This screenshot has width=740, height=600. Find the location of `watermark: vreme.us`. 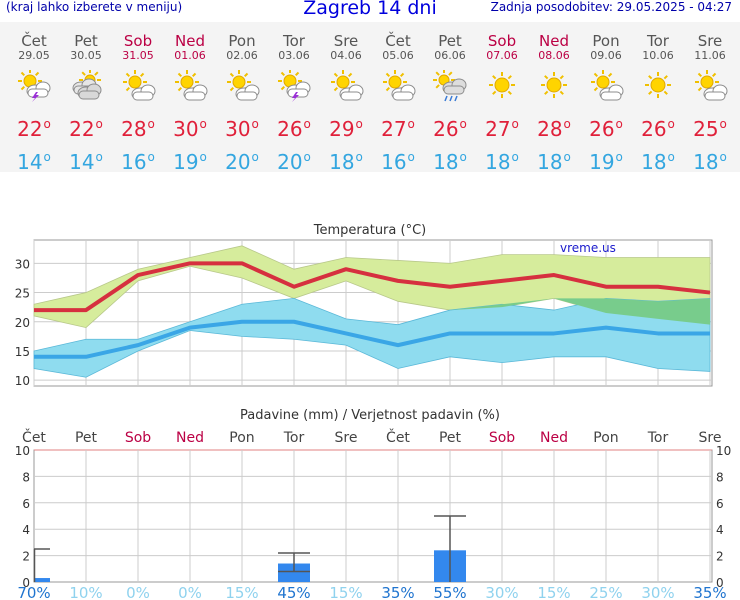

watermark: vreme.us is located at coordinates (588, 248).